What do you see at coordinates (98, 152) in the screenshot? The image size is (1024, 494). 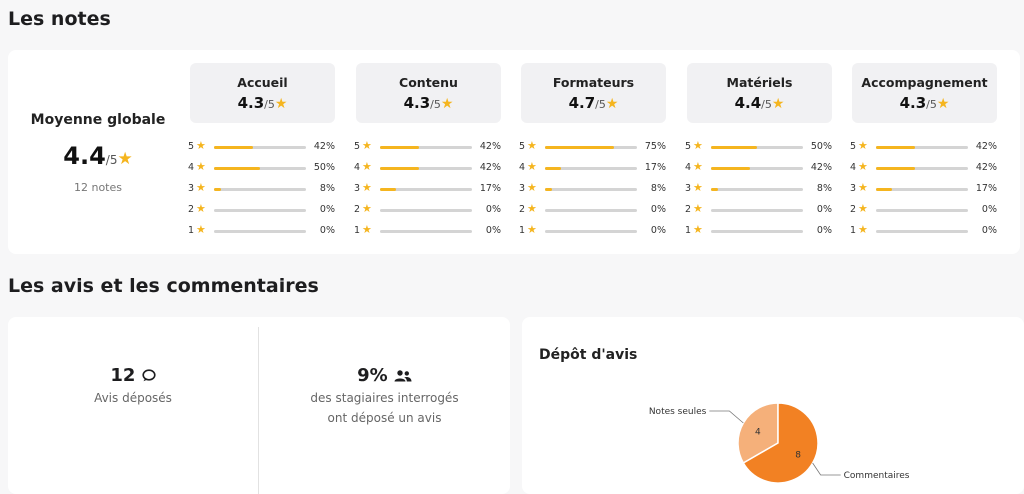 I see `overall-rating: Moyenne globale 4.4/5★ 12 notes` at bounding box center [98, 152].